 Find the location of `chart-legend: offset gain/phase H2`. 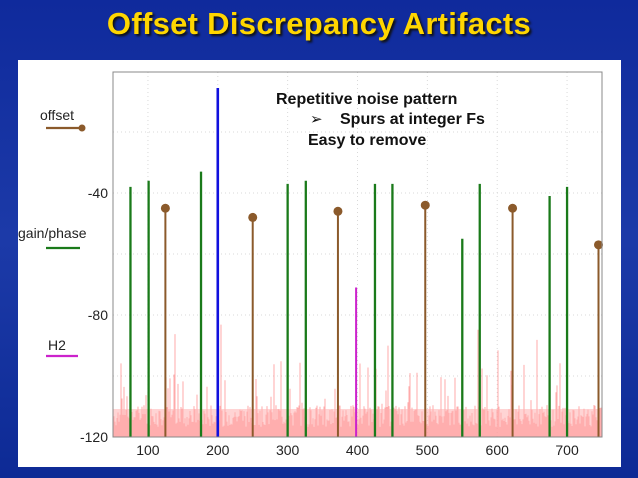

chart-legend: offset gain/phase H2 is located at coordinates (52, 232).